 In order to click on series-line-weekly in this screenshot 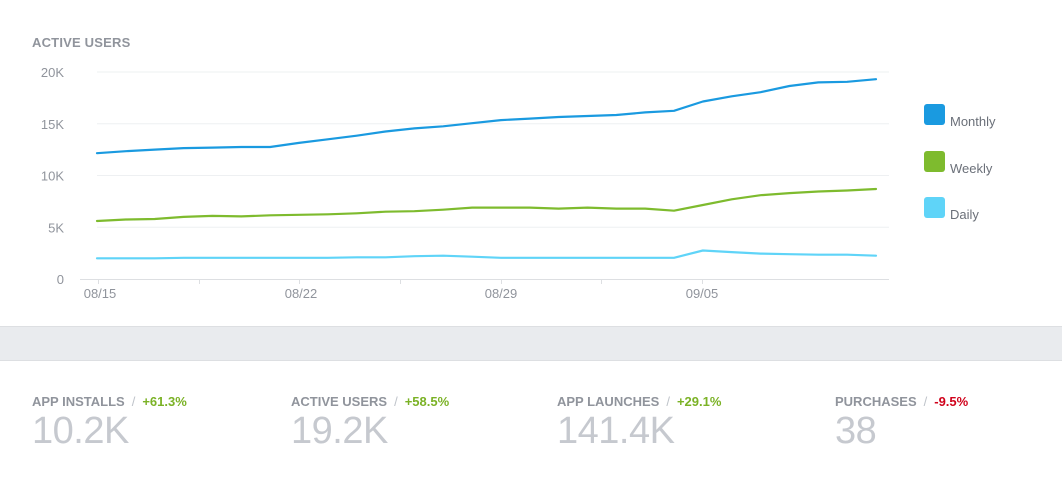, I will do `click(486, 205)`.